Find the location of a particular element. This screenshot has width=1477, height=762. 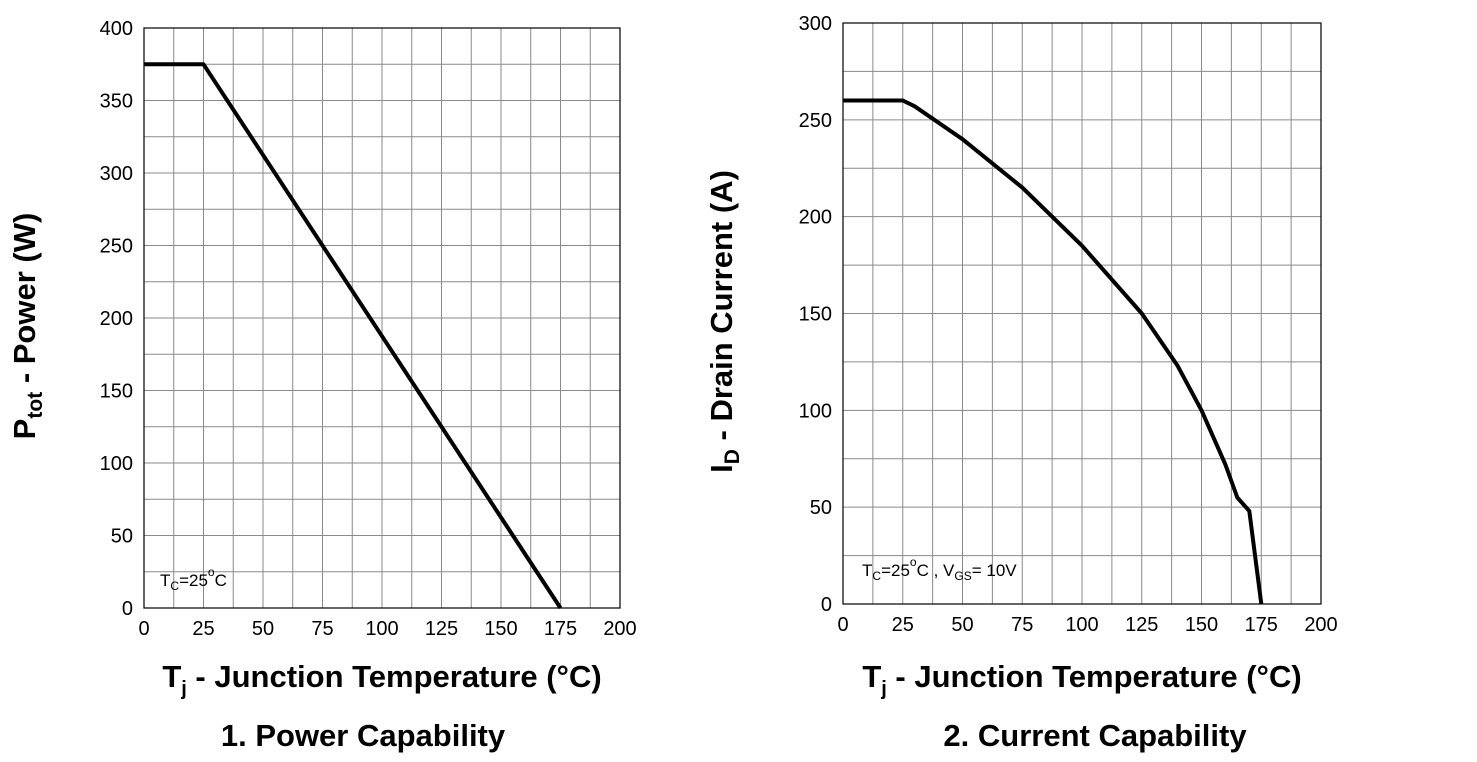

figure-title: Current Capability is located at coordinates (1112, 735).